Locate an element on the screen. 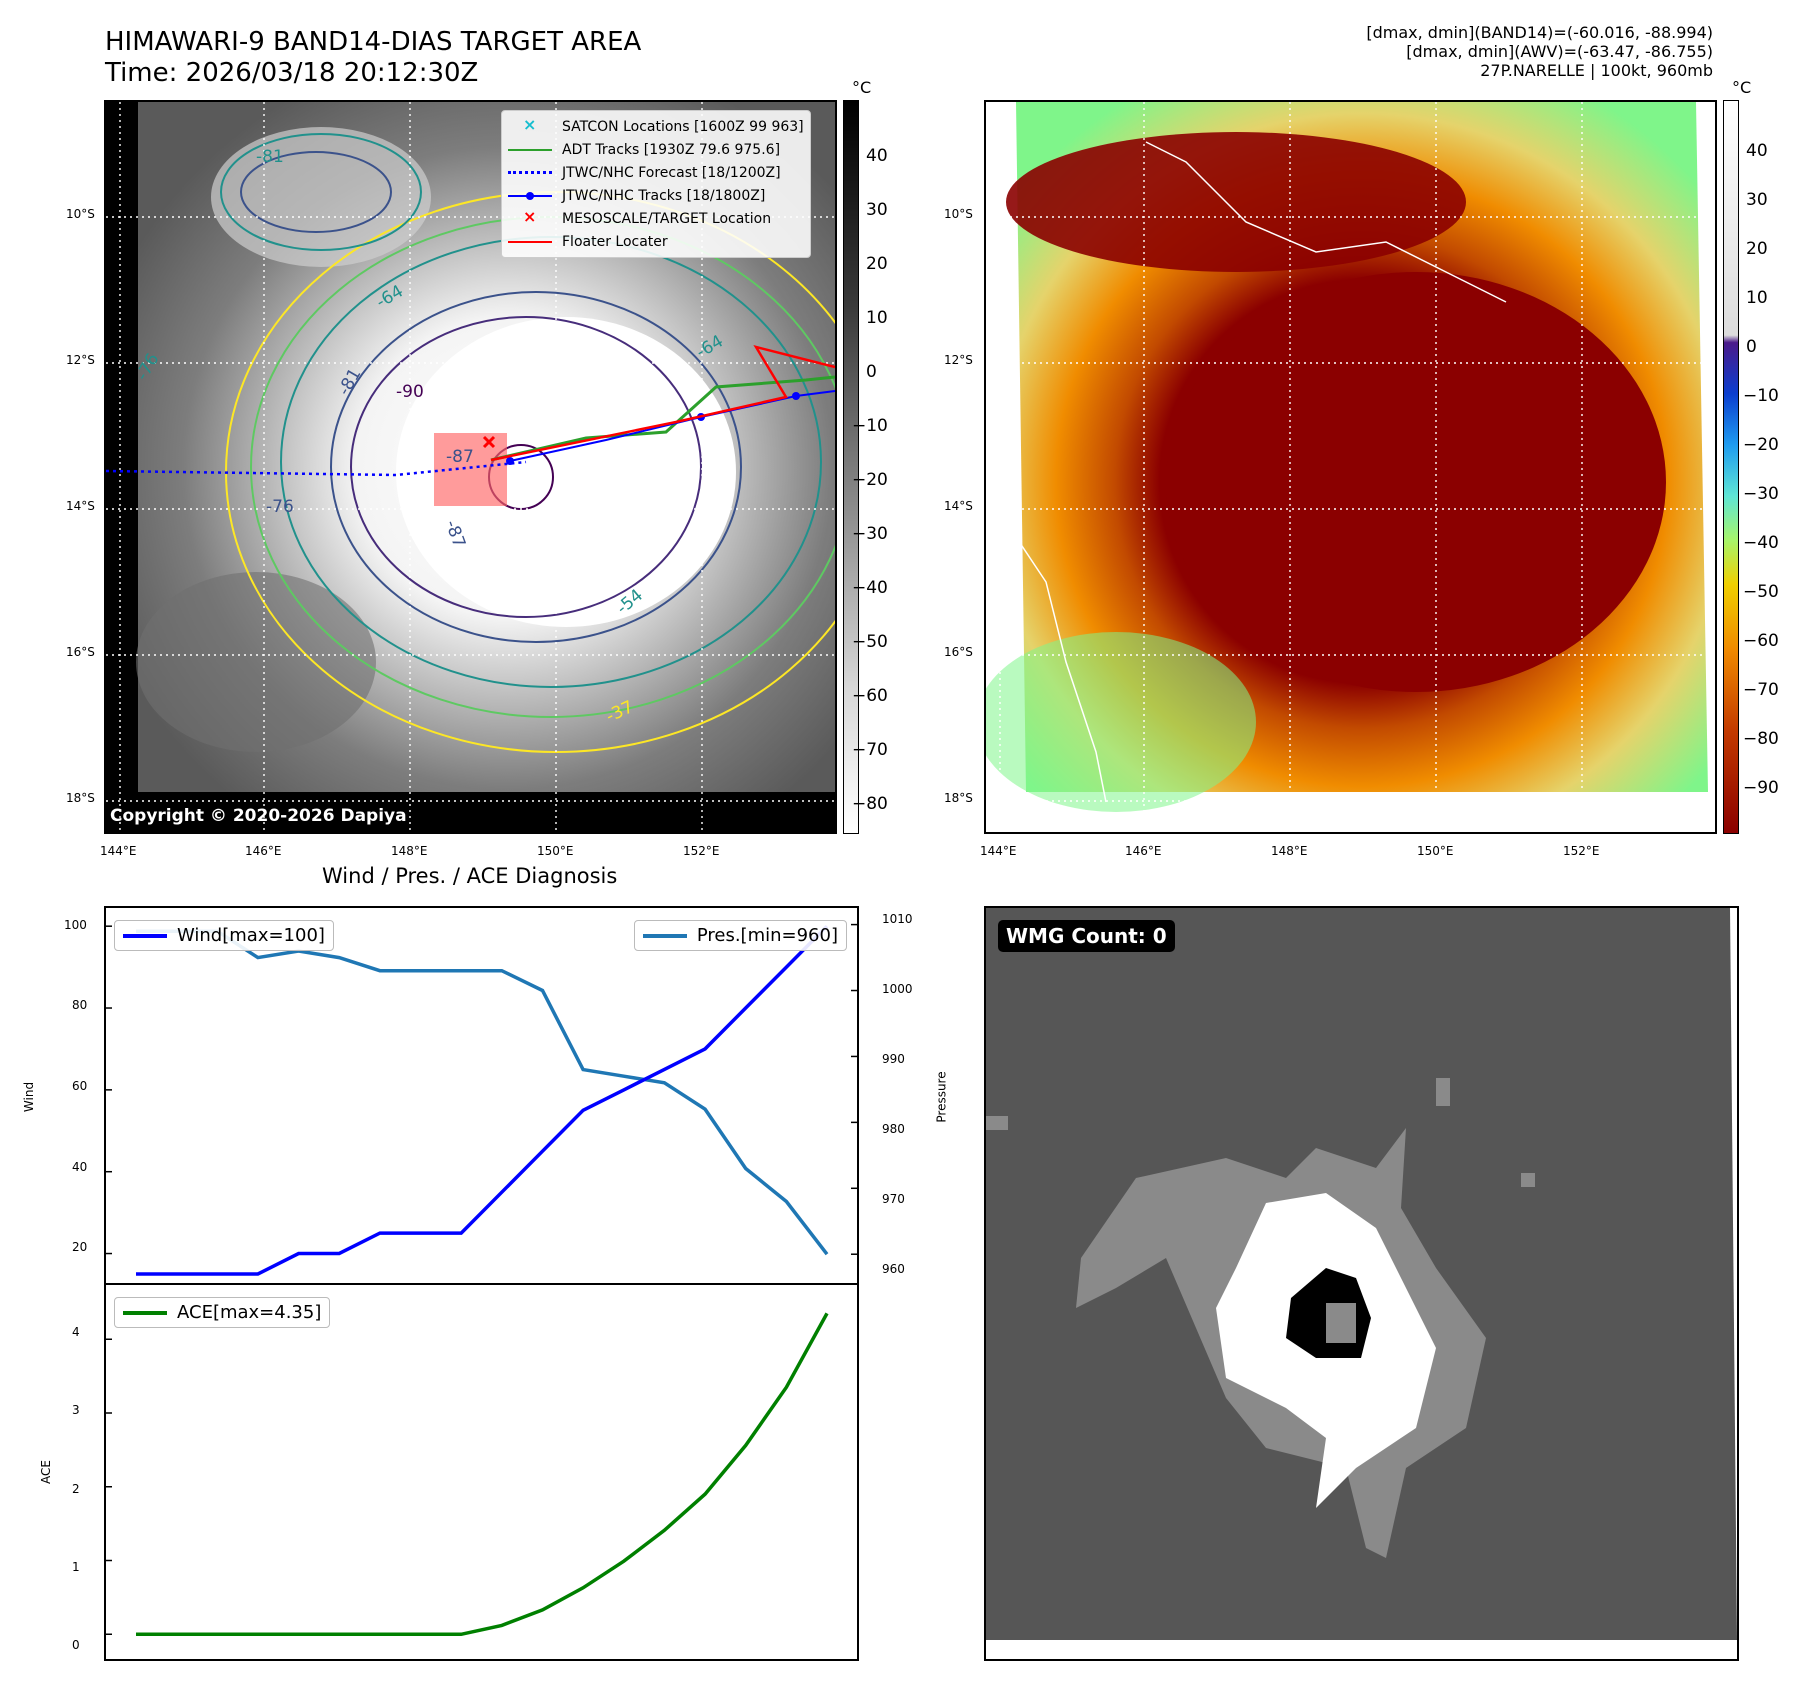 The height and width of the screenshot is (1690, 1797). ace-legend: ACE[max=4.35] is located at coordinates (222, 1312).